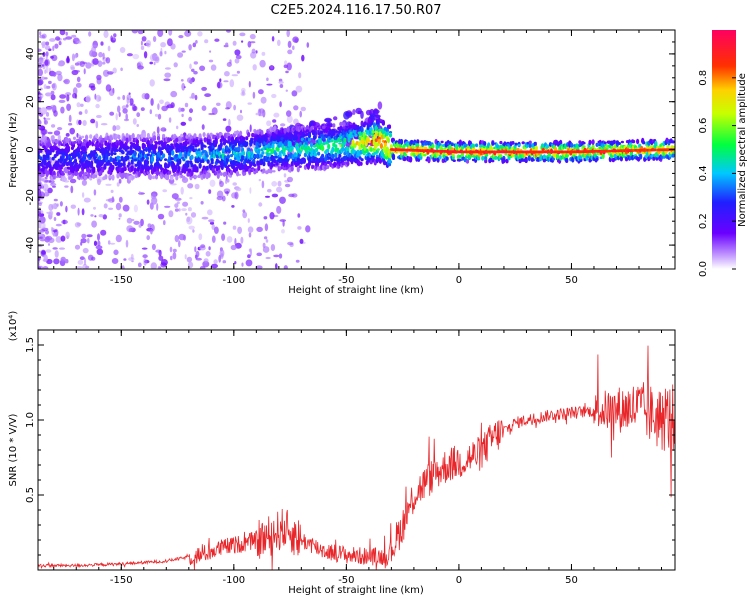 Image resolution: width=750 pixels, height=600 pixels. What do you see at coordinates (459, 580) in the screenshot?
I see `x-tick-label: 0` at bounding box center [459, 580].